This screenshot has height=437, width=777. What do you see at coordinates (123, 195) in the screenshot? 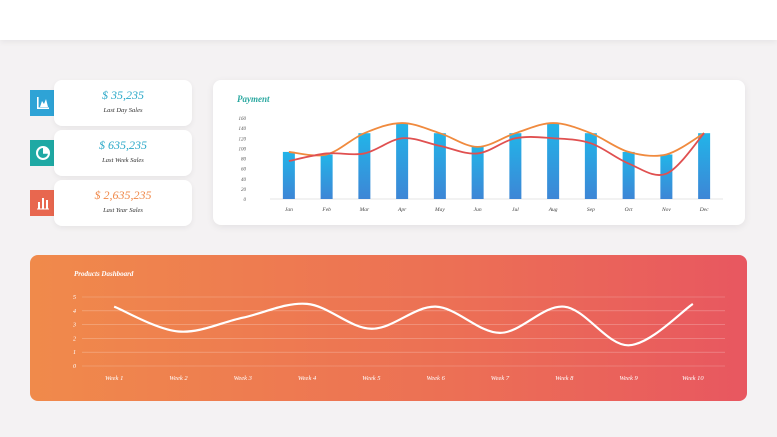
I see `stat-value-year: $ 2,635,235` at bounding box center [123, 195].